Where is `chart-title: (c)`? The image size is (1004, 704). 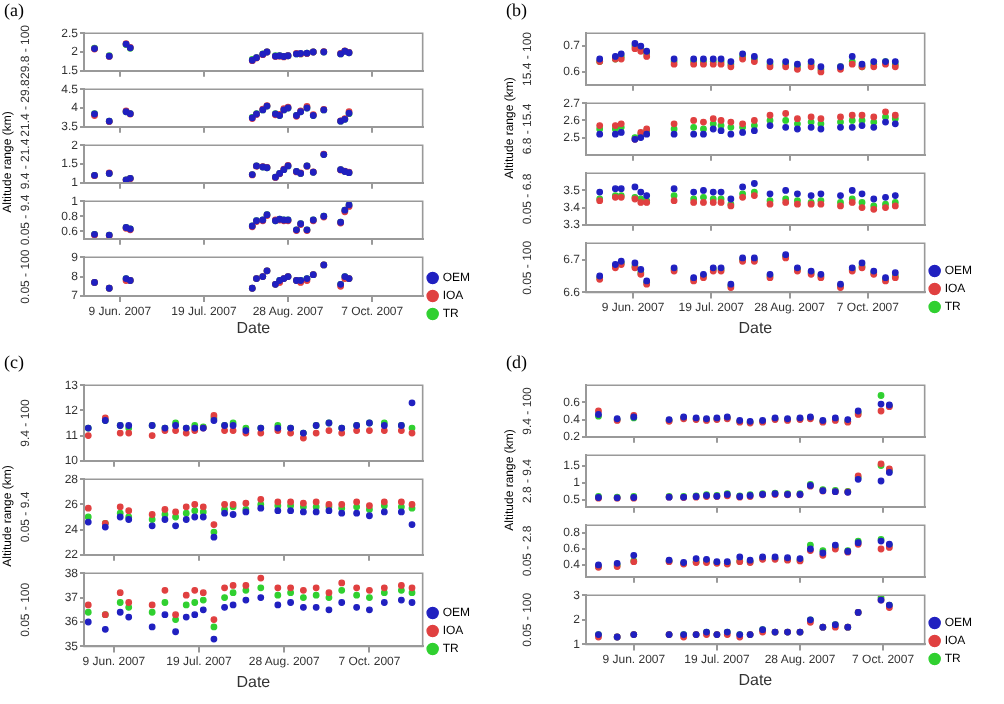
chart-title: (c) is located at coordinates (14, 362).